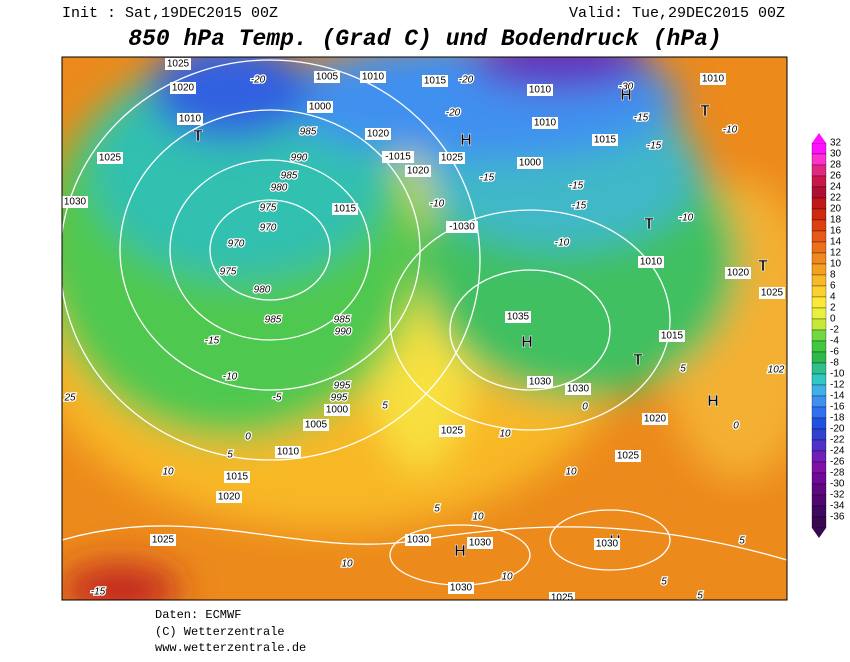 Image resolution: width=850 pixels, height=662 pixels. Describe the element at coordinates (837, 440) in the screenshot. I see `colorbar-label: -22` at that location.